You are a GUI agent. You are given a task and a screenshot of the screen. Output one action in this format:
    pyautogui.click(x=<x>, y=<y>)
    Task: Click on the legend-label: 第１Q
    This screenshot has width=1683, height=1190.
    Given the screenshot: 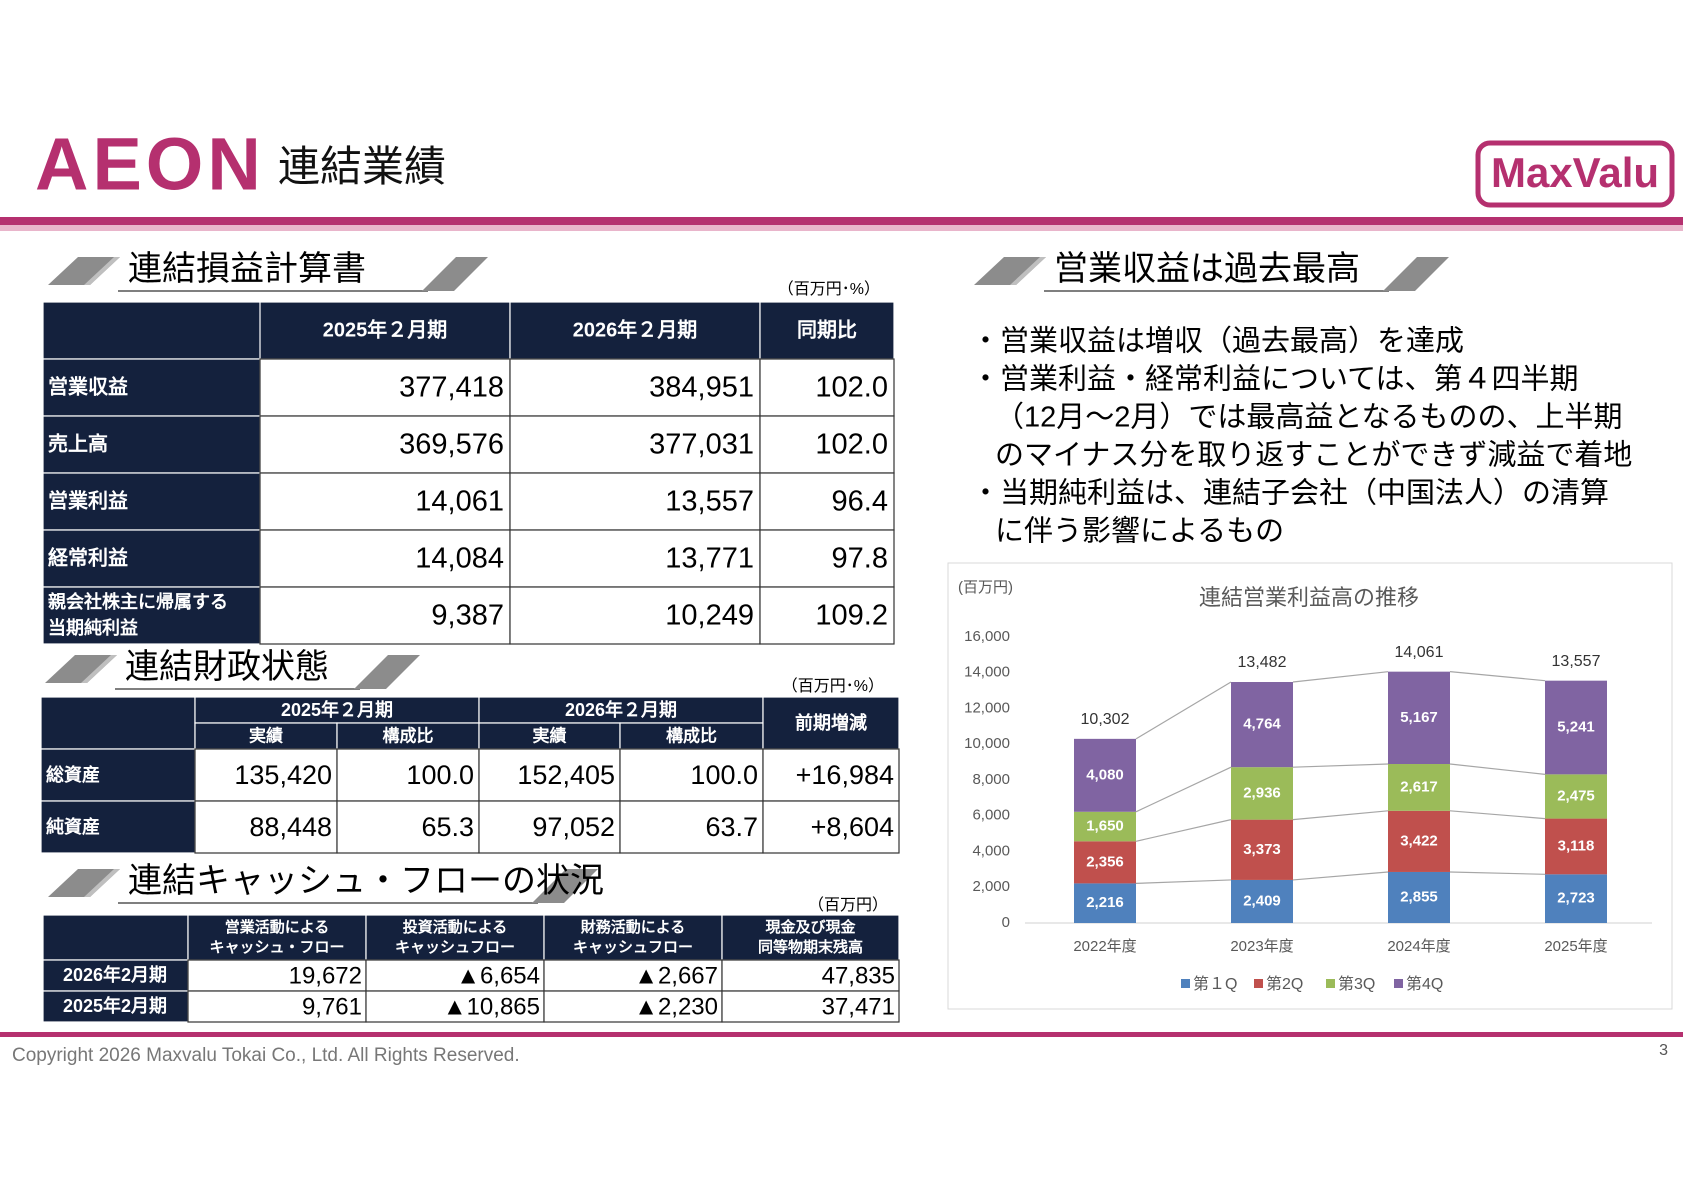 What is the action you would take?
    pyautogui.click(x=1215, y=984)
    